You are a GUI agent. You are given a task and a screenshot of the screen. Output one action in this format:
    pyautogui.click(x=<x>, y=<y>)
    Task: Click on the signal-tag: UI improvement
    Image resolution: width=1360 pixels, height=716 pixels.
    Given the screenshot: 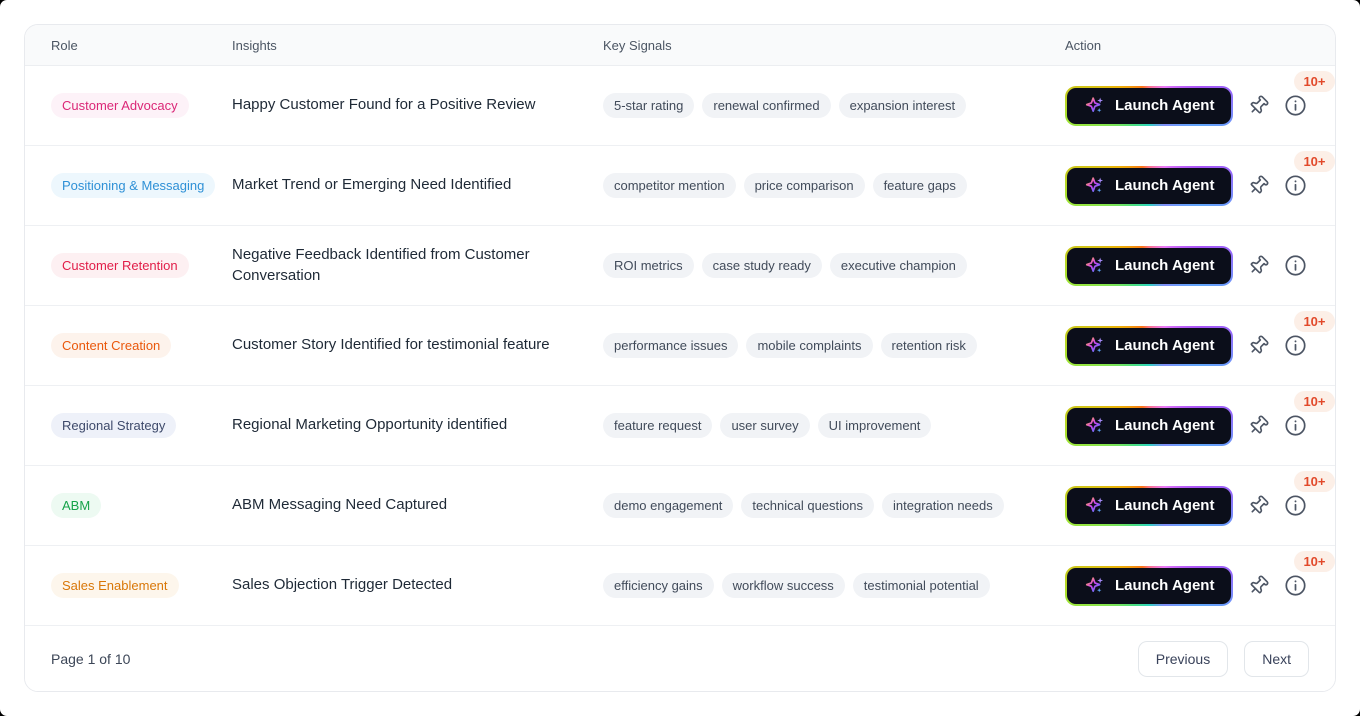 What is the action you would take?
    pyautogui.click(x=874, y=425)
    